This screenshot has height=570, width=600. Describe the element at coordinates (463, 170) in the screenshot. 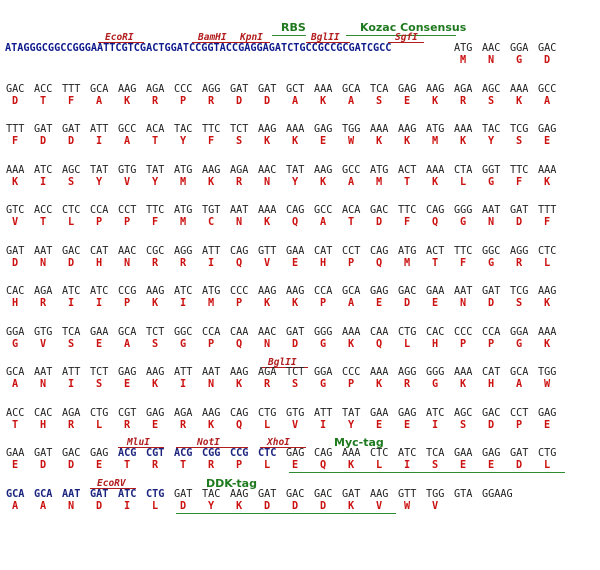

I see `codon: CTA` at that location.